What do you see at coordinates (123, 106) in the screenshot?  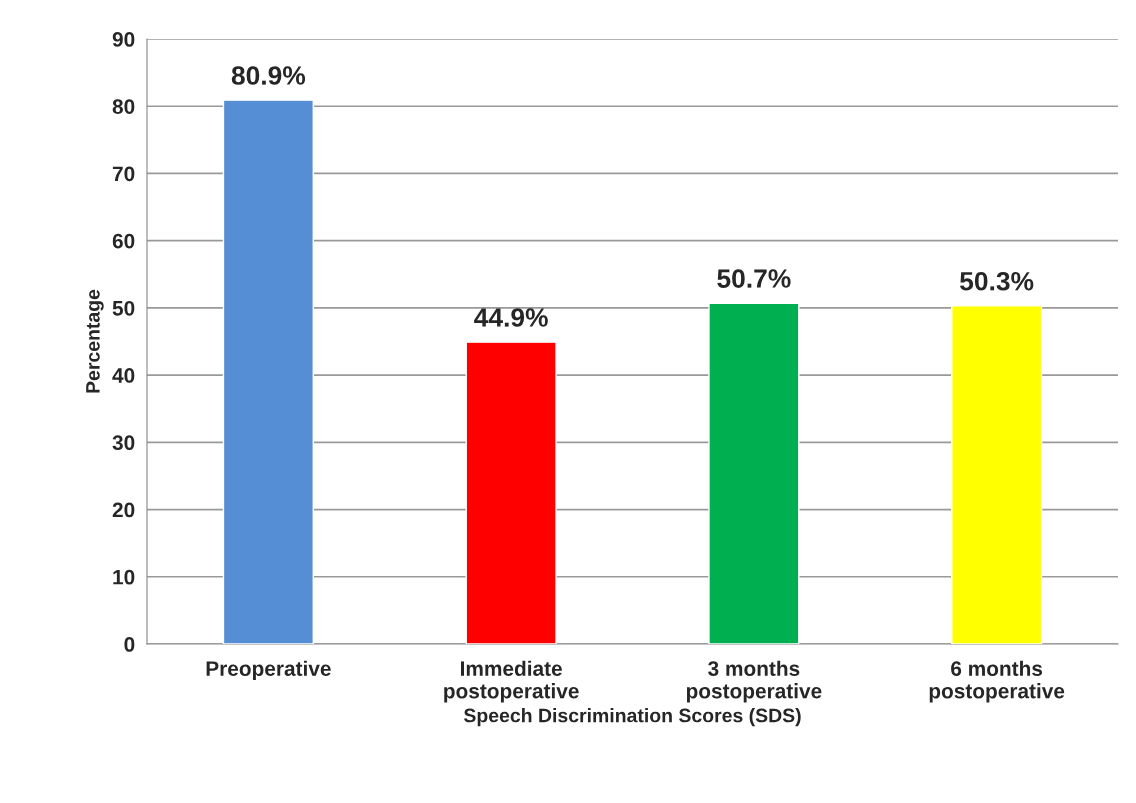 I see `y-tick-label: 80` at bounding box center [123, 106].